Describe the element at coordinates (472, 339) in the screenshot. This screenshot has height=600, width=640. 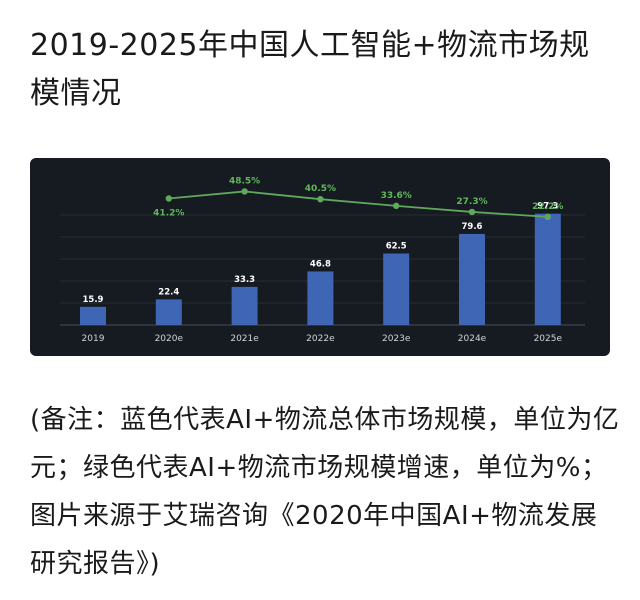
I see `x-tick-label: 2024e` at that location.